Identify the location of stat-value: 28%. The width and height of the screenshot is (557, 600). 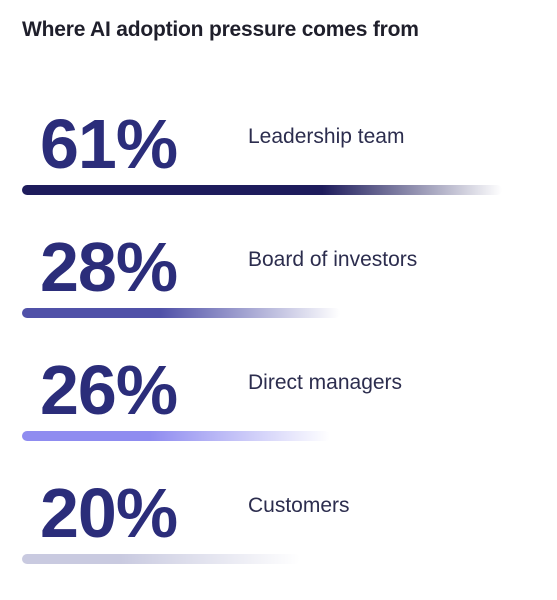
(109, 267).